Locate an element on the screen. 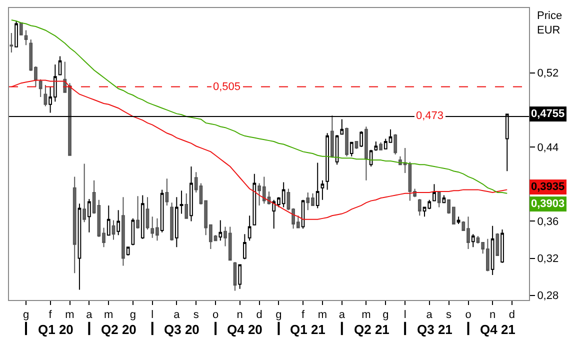 The width and height of the screenshot is (577, 343). text: Q2 21 is located at coordinates (372, 329).